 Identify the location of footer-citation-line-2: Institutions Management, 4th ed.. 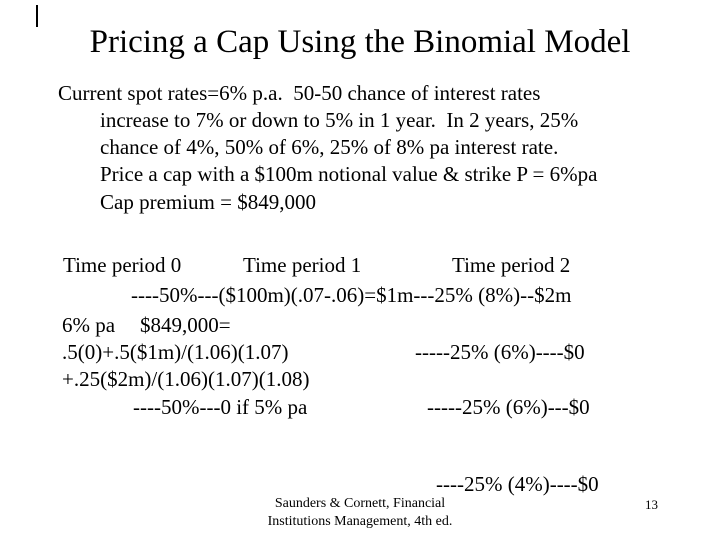
(360, 521).